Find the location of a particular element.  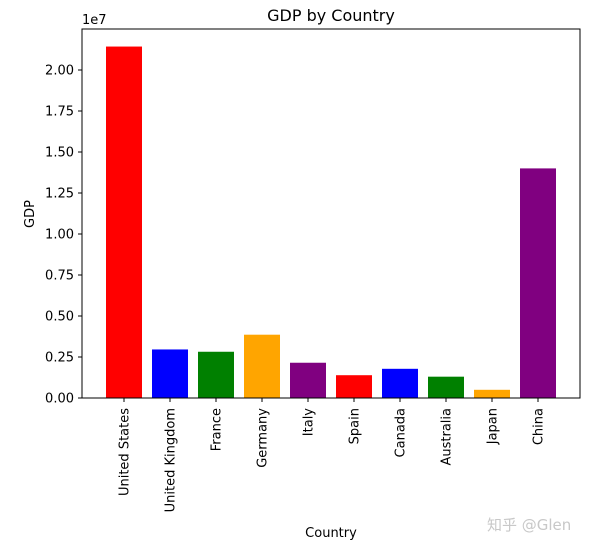

y-tick-label: 1.25 is located at coordinates (59, 194).